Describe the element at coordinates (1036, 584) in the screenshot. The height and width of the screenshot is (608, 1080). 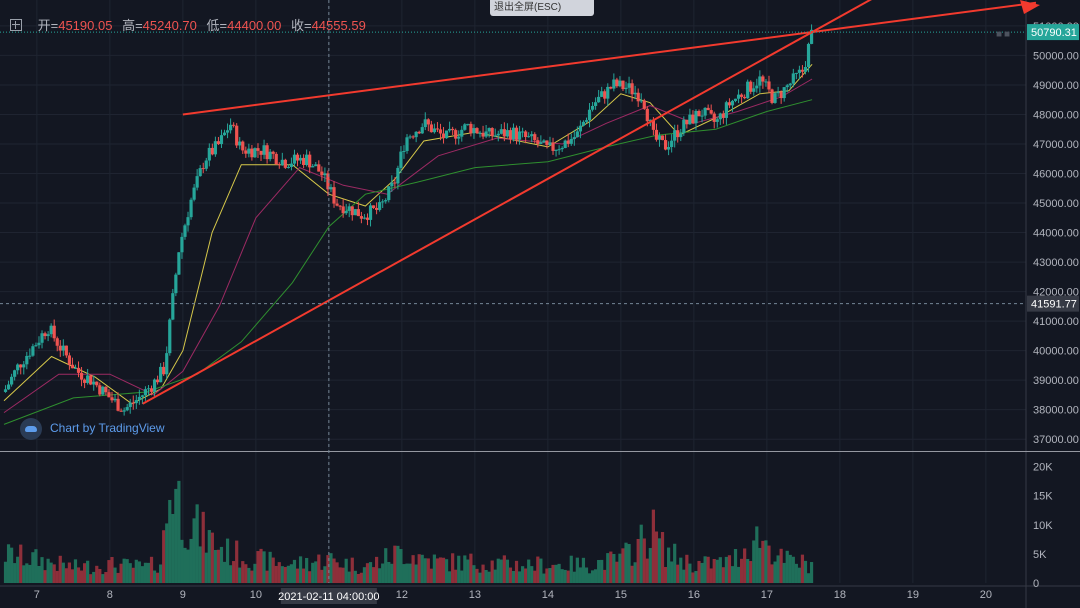
I see `volume-tick-label: 0` at that location.